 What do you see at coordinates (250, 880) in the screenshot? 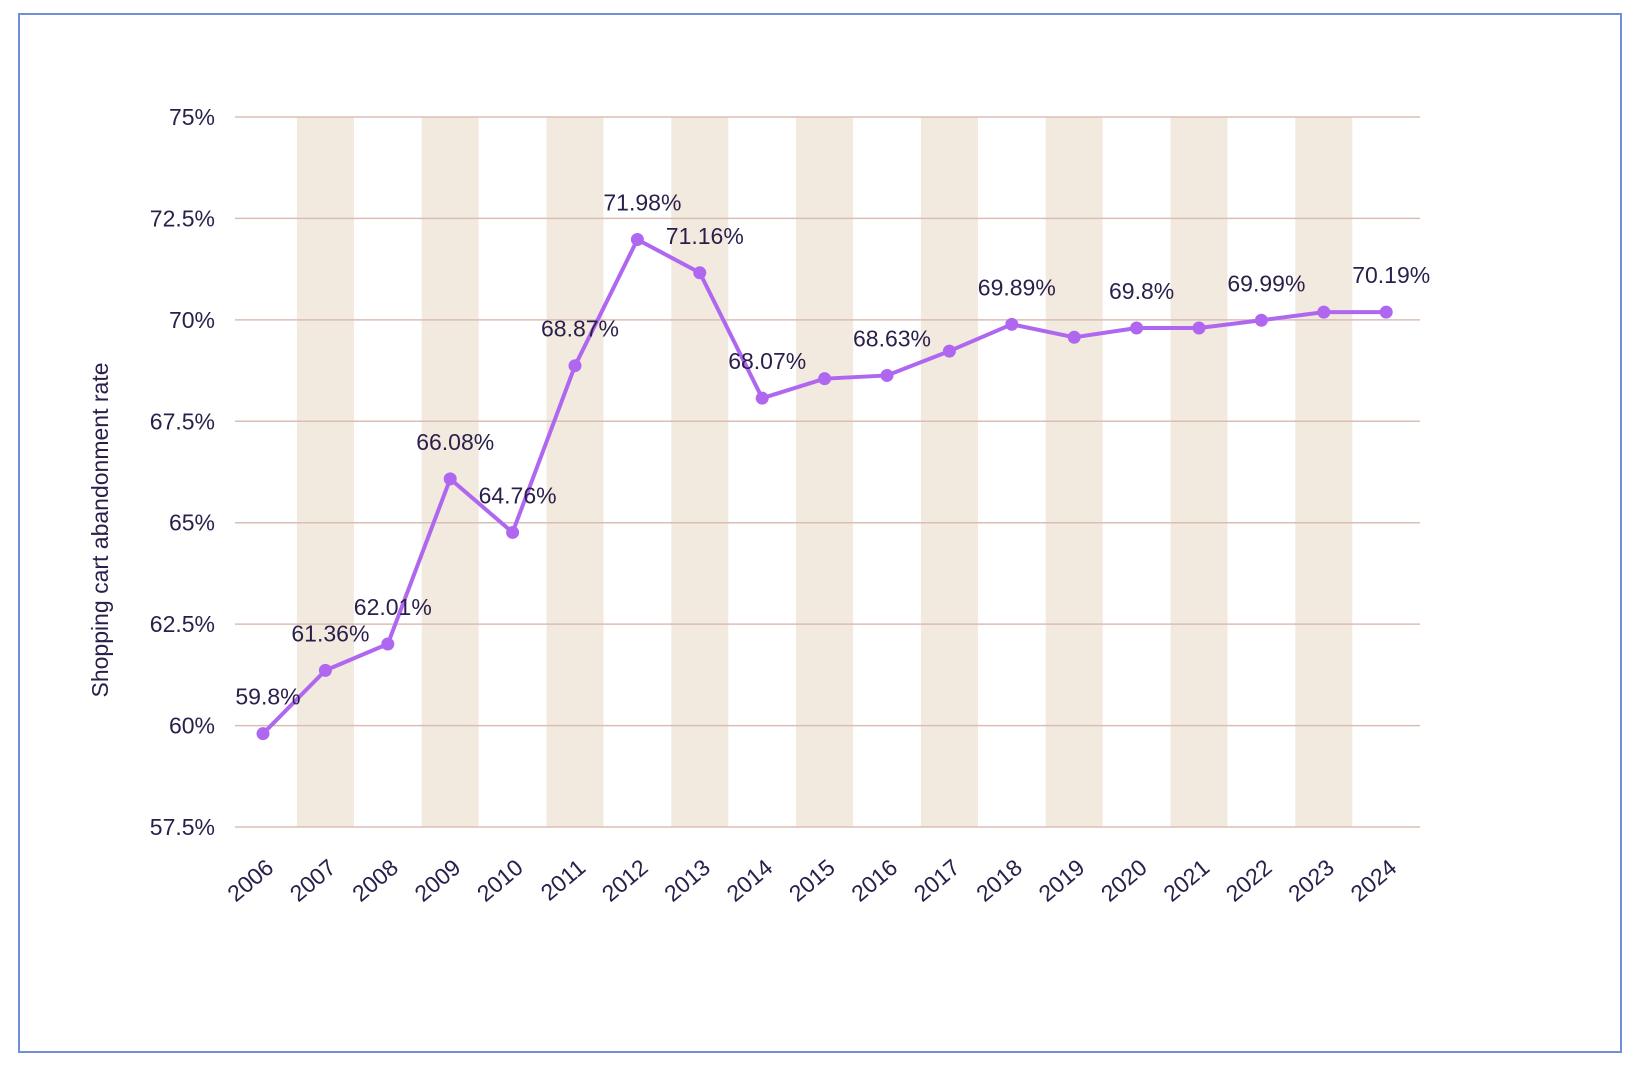
I see `x-tick-label: 2006` at bounding box center [250, 880].